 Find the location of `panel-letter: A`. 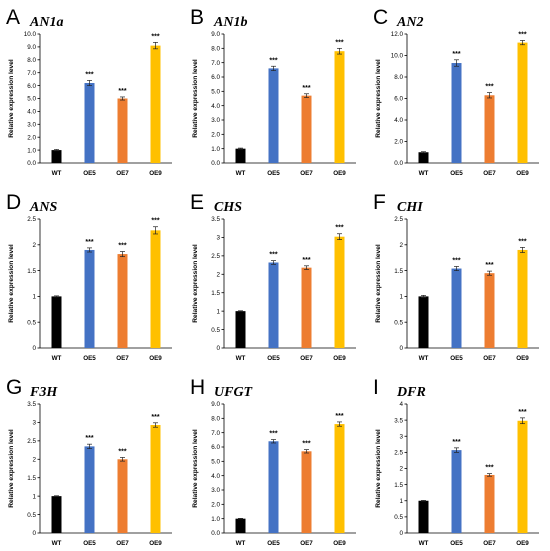

panel-letter: A is located at coordinates (13, 17).